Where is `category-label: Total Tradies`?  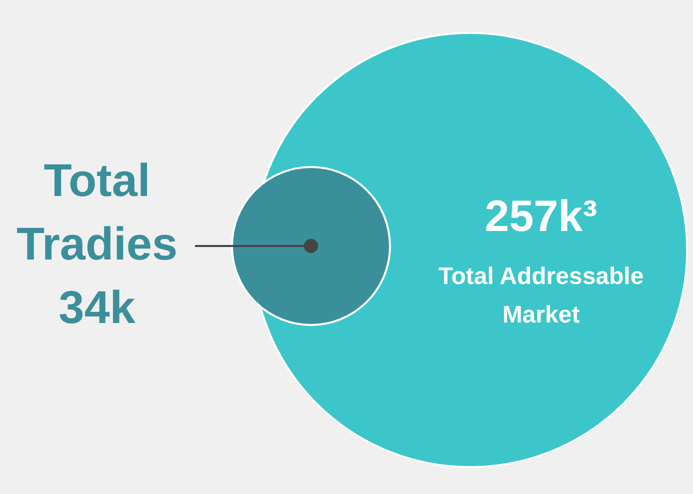
category-label: Total Tradies is located at coordinates (97, 212).